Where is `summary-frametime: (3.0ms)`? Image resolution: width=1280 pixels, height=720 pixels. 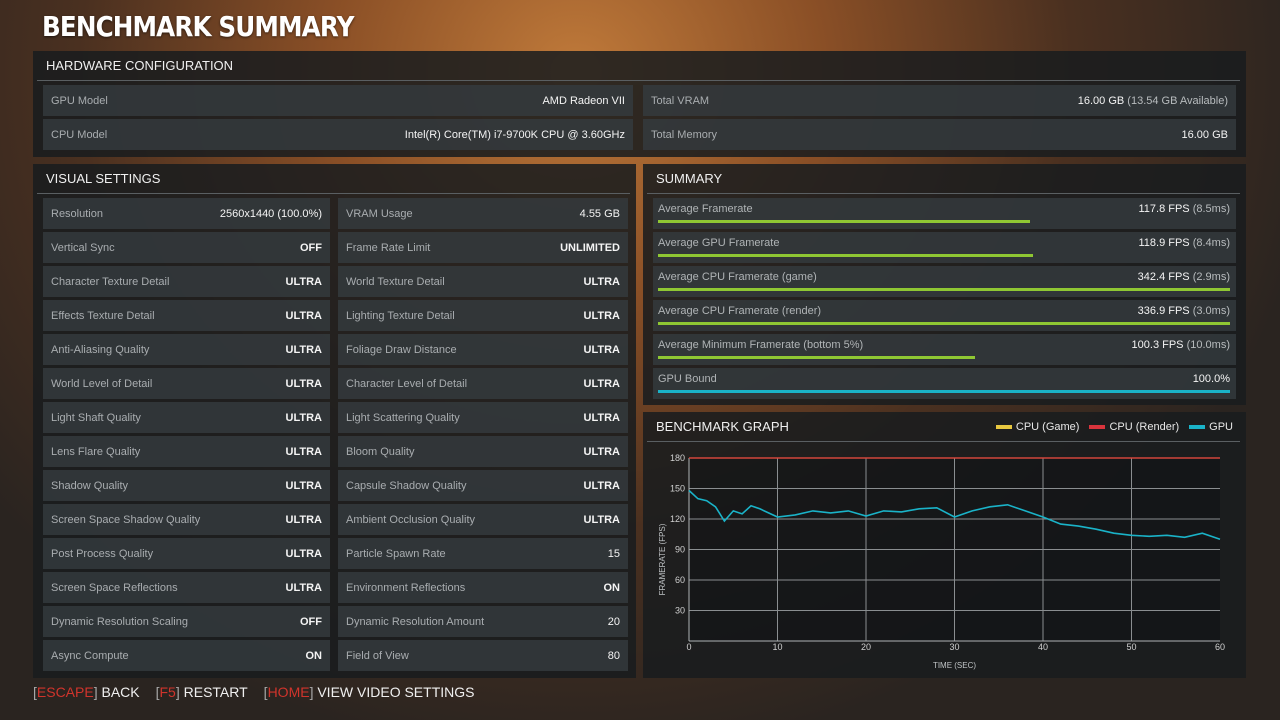 summary-frametime: (3.0ms) is located at coordinates (1211, 311).